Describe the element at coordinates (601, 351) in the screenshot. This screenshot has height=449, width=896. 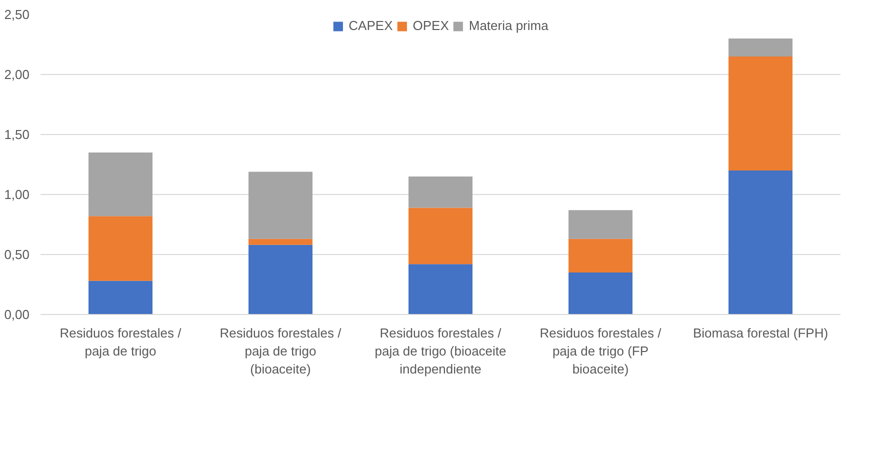
I see `x-tick-label: Residuos forestales / paja de trigo (FP bioaceite)` at that location.